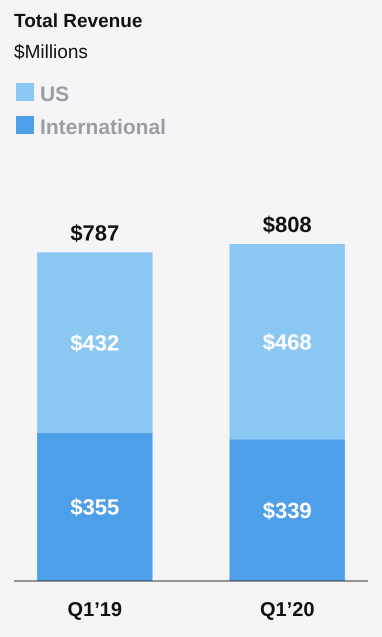 This screenshot has height=637, width=382. Describe the element at coordinates (55, 94) in the screenshot. I see `legend-label: US` at that location.